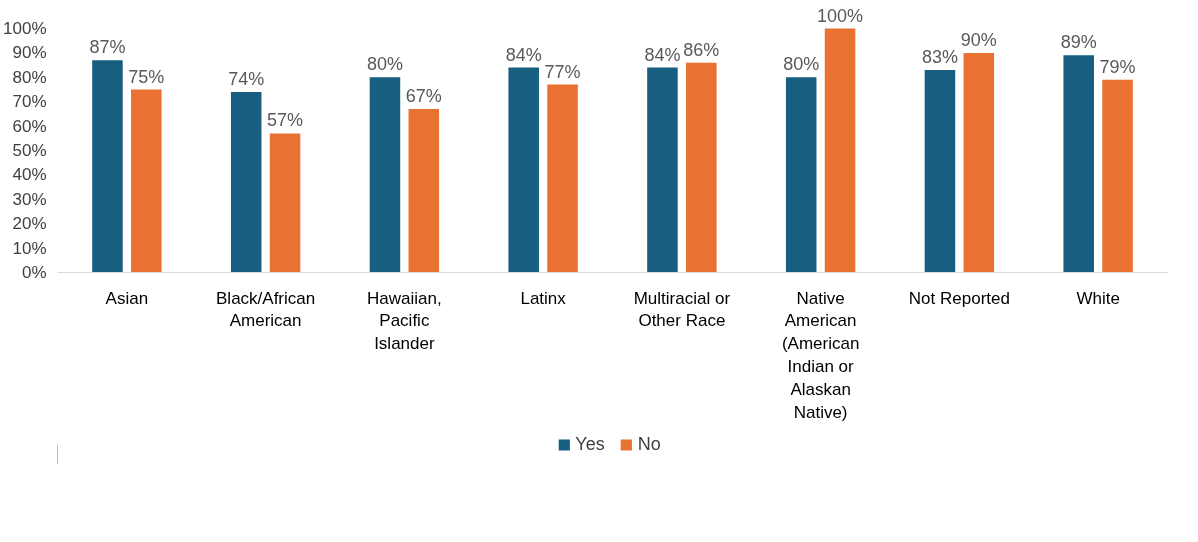  I want to click on legend-label: Yes, so click(590, 444).